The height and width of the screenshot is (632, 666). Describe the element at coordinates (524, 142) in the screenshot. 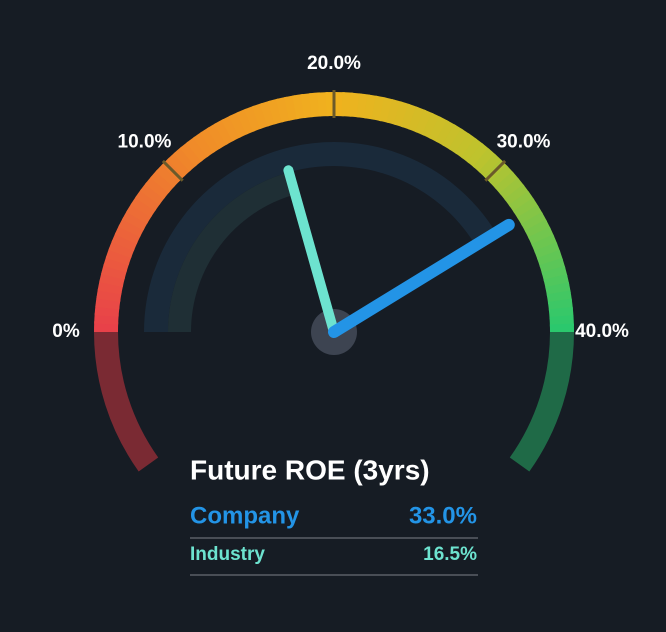

I see `tick-label: 30.0%` at that location.